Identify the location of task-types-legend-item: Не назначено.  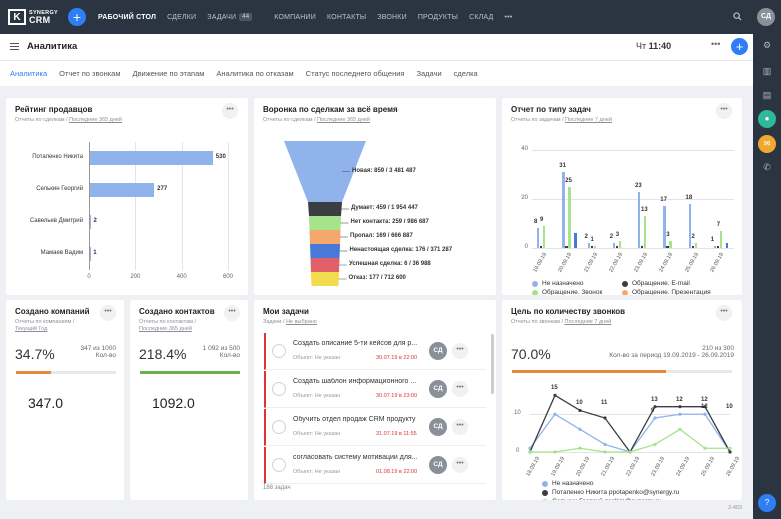
(558, 283).